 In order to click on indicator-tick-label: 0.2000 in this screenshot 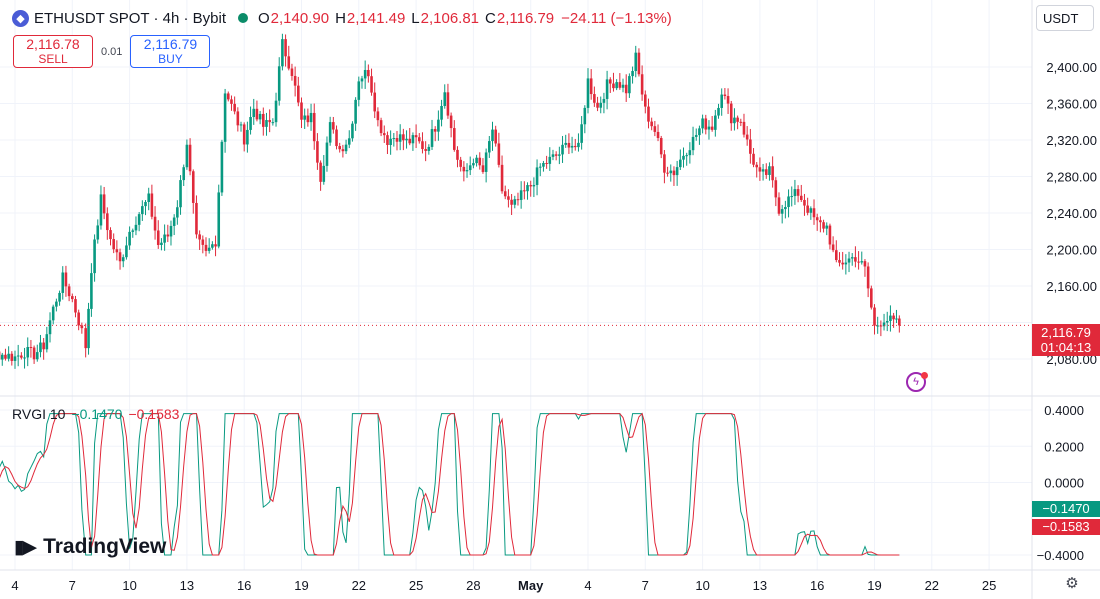, I will do `click(1064, 446)`.